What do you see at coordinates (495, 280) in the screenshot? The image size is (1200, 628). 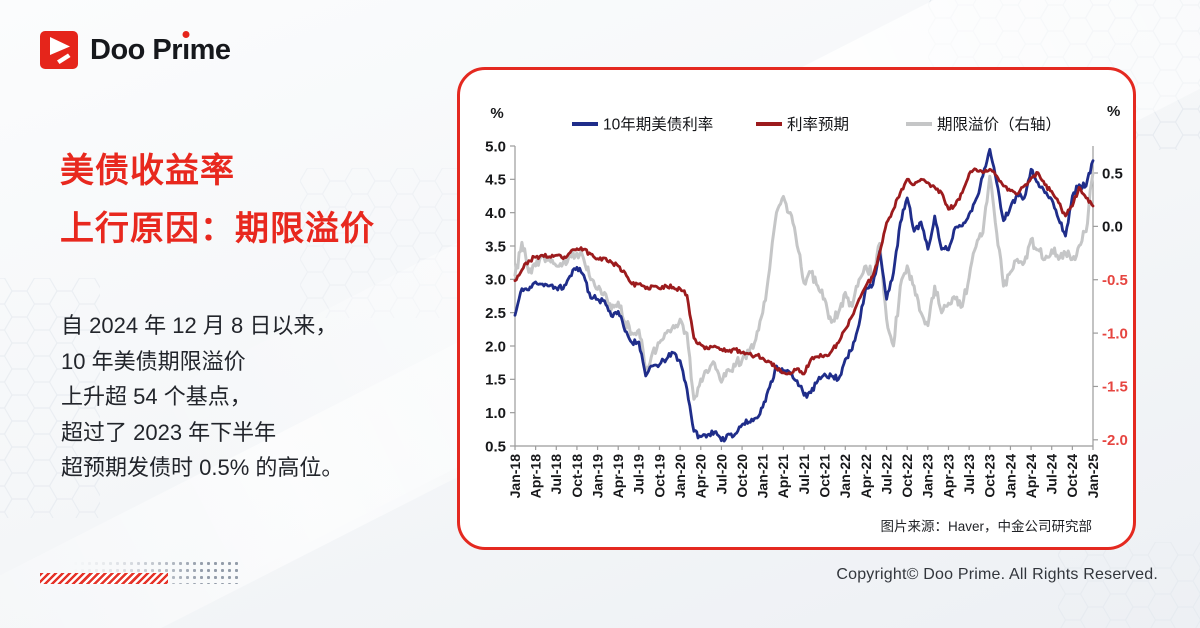 I see `left-tick-label: 3.0` at bounding box center [495, 280].